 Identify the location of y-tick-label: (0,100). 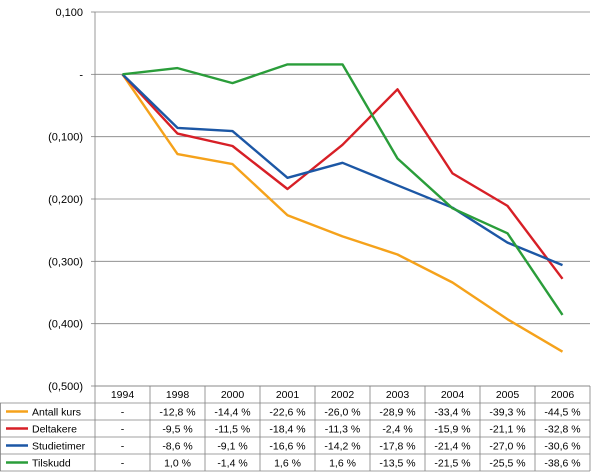
(65, 138).